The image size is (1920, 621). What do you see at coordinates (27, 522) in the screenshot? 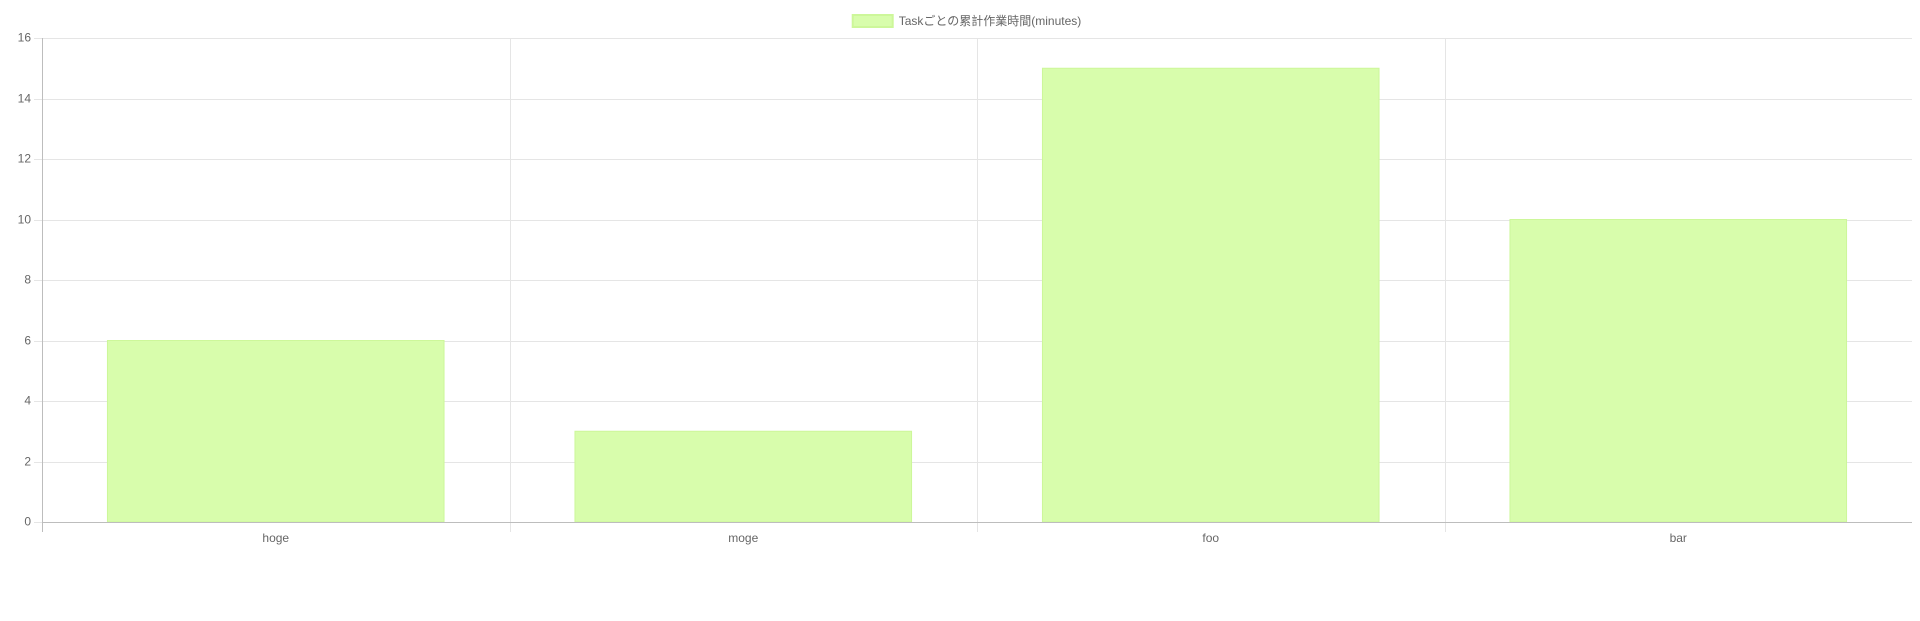
I see `y-tick-label: 0` at bounding box center [27, 522].